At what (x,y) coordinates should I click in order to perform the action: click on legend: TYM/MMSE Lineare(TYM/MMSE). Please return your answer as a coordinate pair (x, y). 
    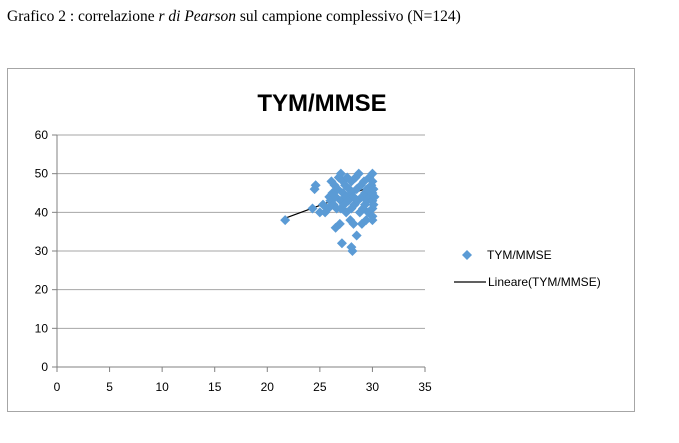
    Looking at the image, I should click on (527, 268).